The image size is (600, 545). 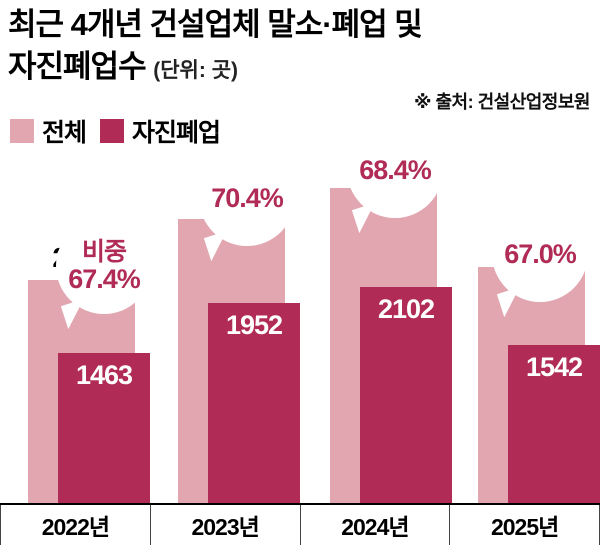 What do you see at coordinates (554, 424) in the screenshot?
I see `voluntary-bar: 1542` at bounding box center [554, 424].